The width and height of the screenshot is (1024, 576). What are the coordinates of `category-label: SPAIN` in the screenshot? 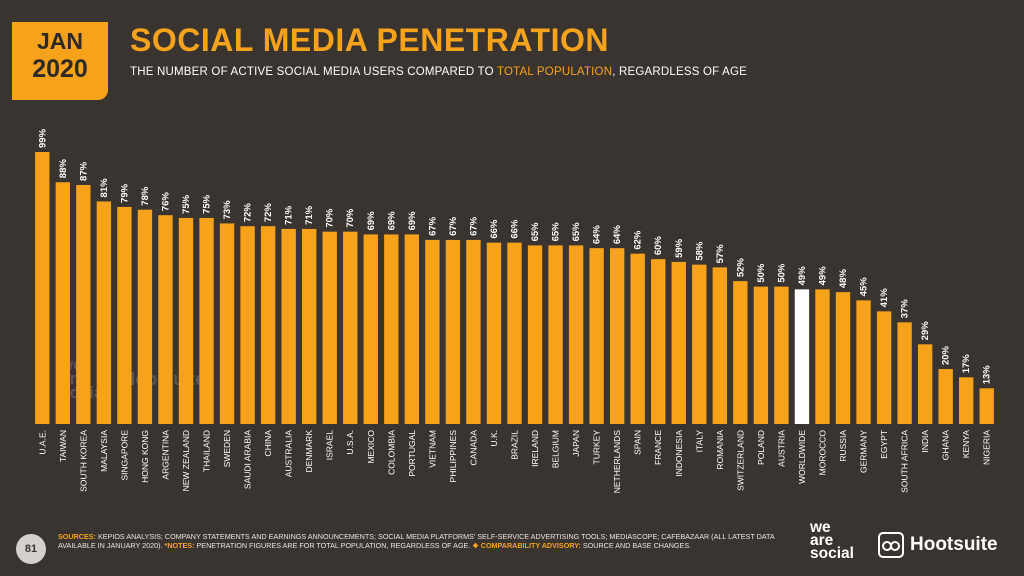 It's located at (638, 442).